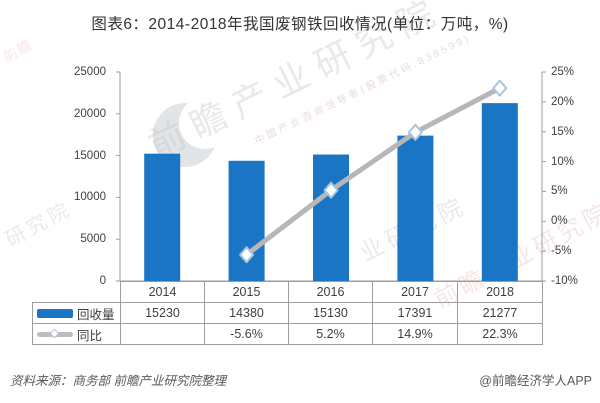 The width and height of the screenshot is (600, 403). What do you see at coordinates (162, 313) in the screenshot?
I see `recovery-value-cell: 15230` at bounding box center [162, 313].